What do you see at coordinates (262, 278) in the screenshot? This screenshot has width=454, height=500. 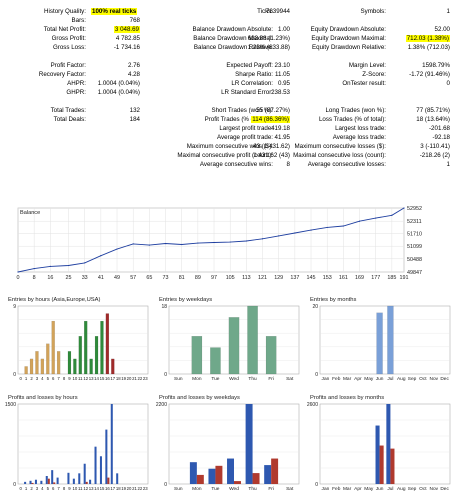 I see `balance-xtick-label: 121` at bounding box center [262, 278].